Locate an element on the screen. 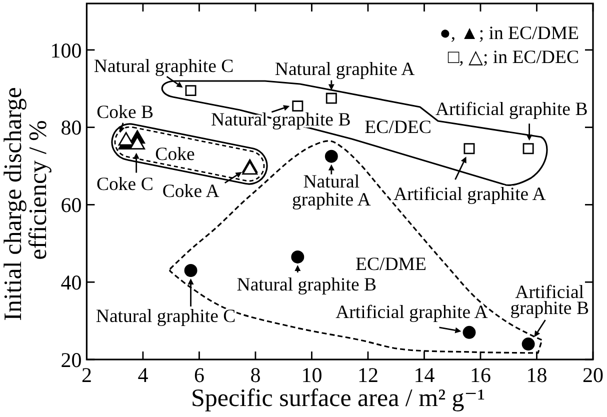 This screenshot has height=417, width=607. x-axis-title: Specific surface area / m² g⁻¹ is located at coordinates (338, 398).